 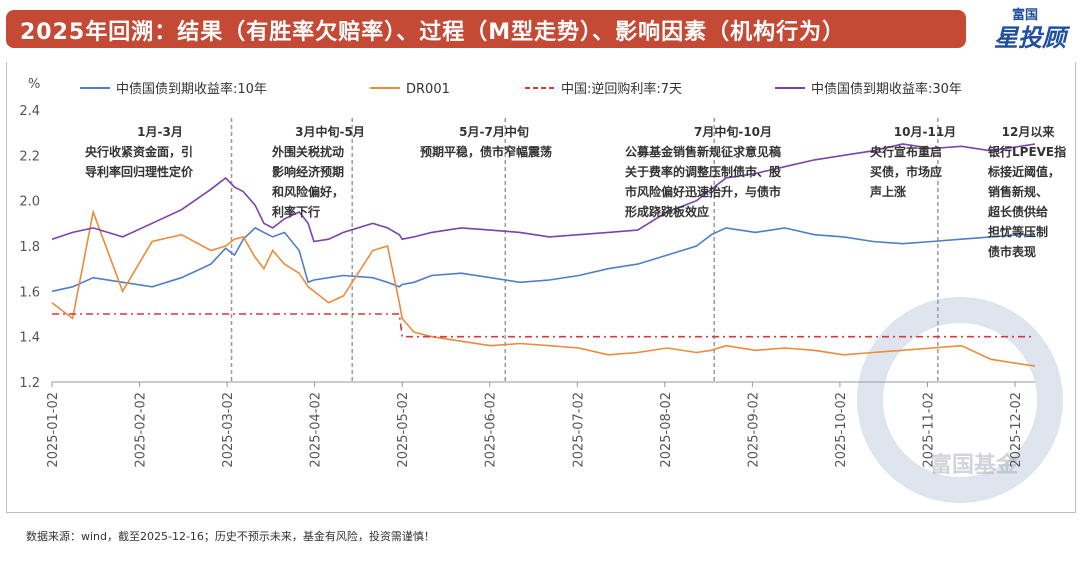 I want to click on y-tick-label: 1.6, so click(x=29, y=292).